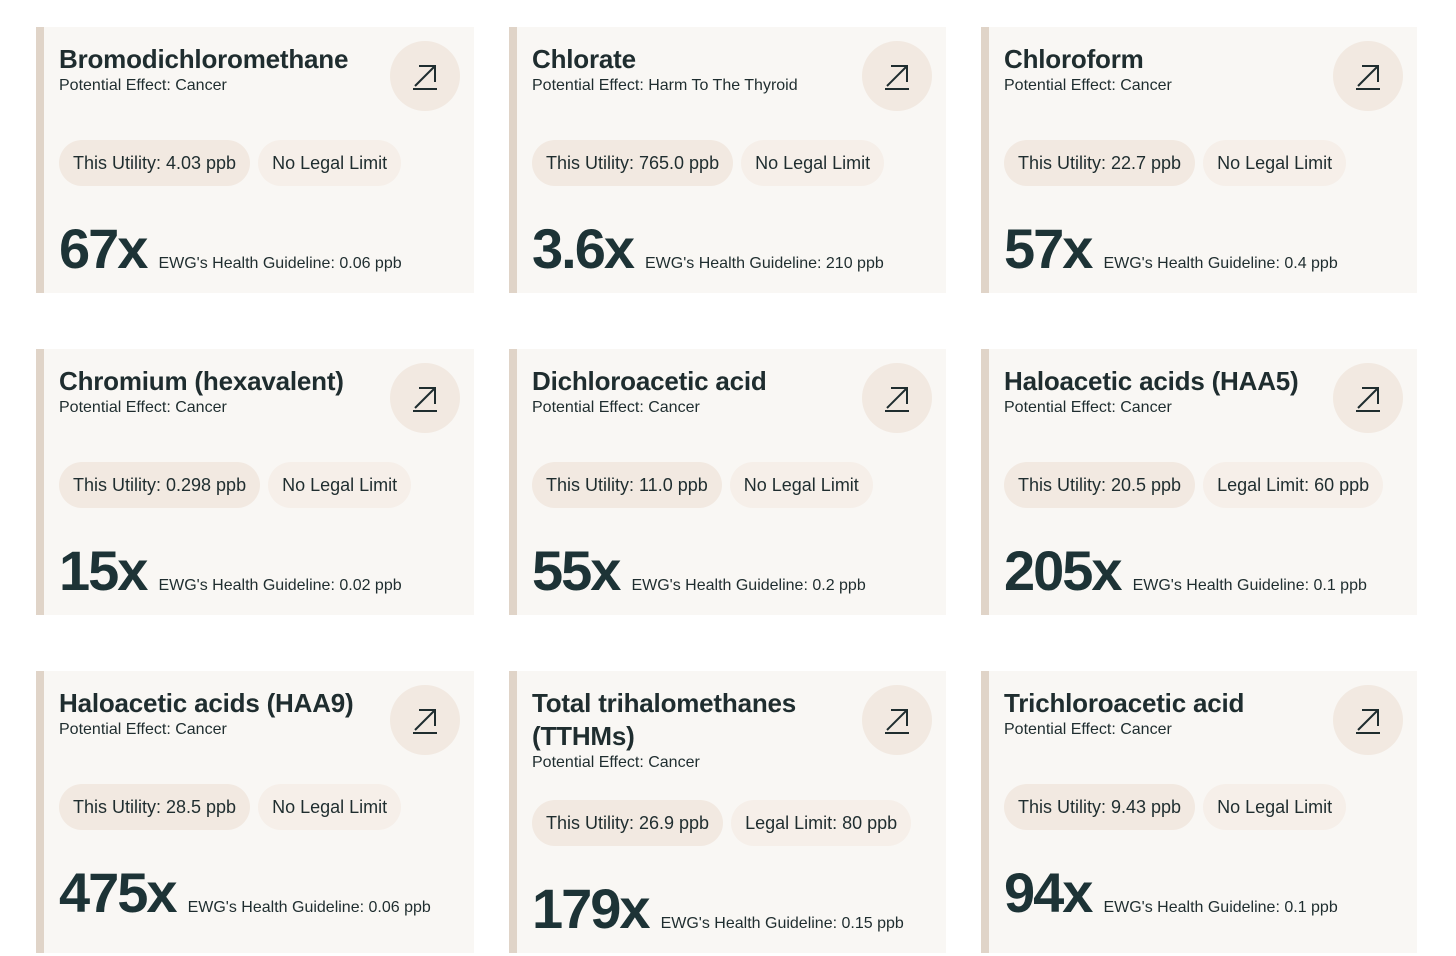  I want to click on guideline-metric: 57x EWG's Health Guideline: 0.4 ppb, so click(1171, 249).